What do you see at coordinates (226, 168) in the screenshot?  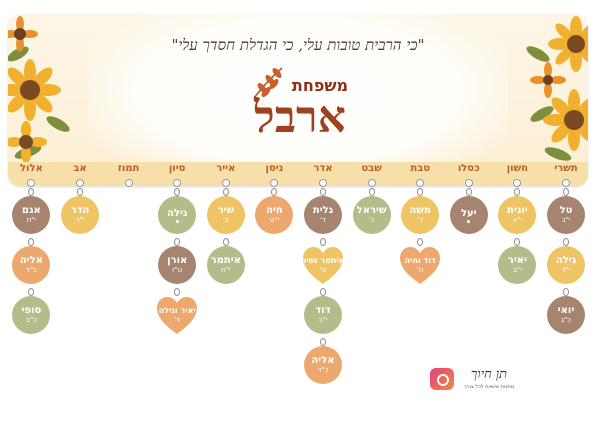 I see `month-label: אייר` at bounding box center [226, 168].